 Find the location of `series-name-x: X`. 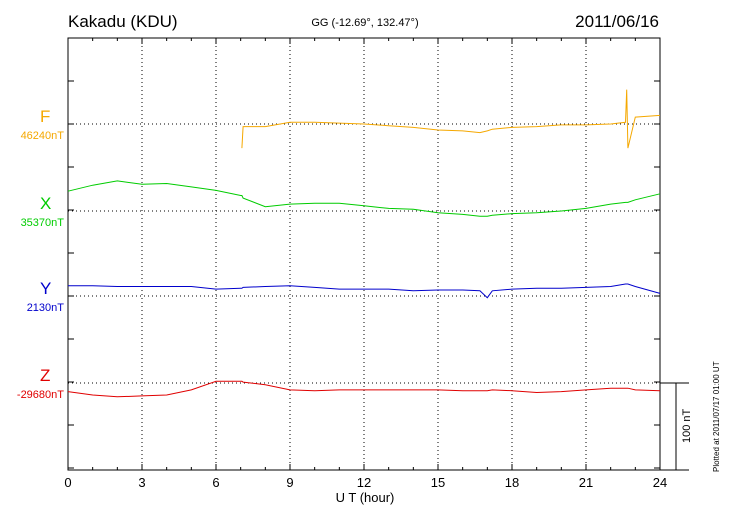

series-name-x: X is located at coordinates (46, 203).